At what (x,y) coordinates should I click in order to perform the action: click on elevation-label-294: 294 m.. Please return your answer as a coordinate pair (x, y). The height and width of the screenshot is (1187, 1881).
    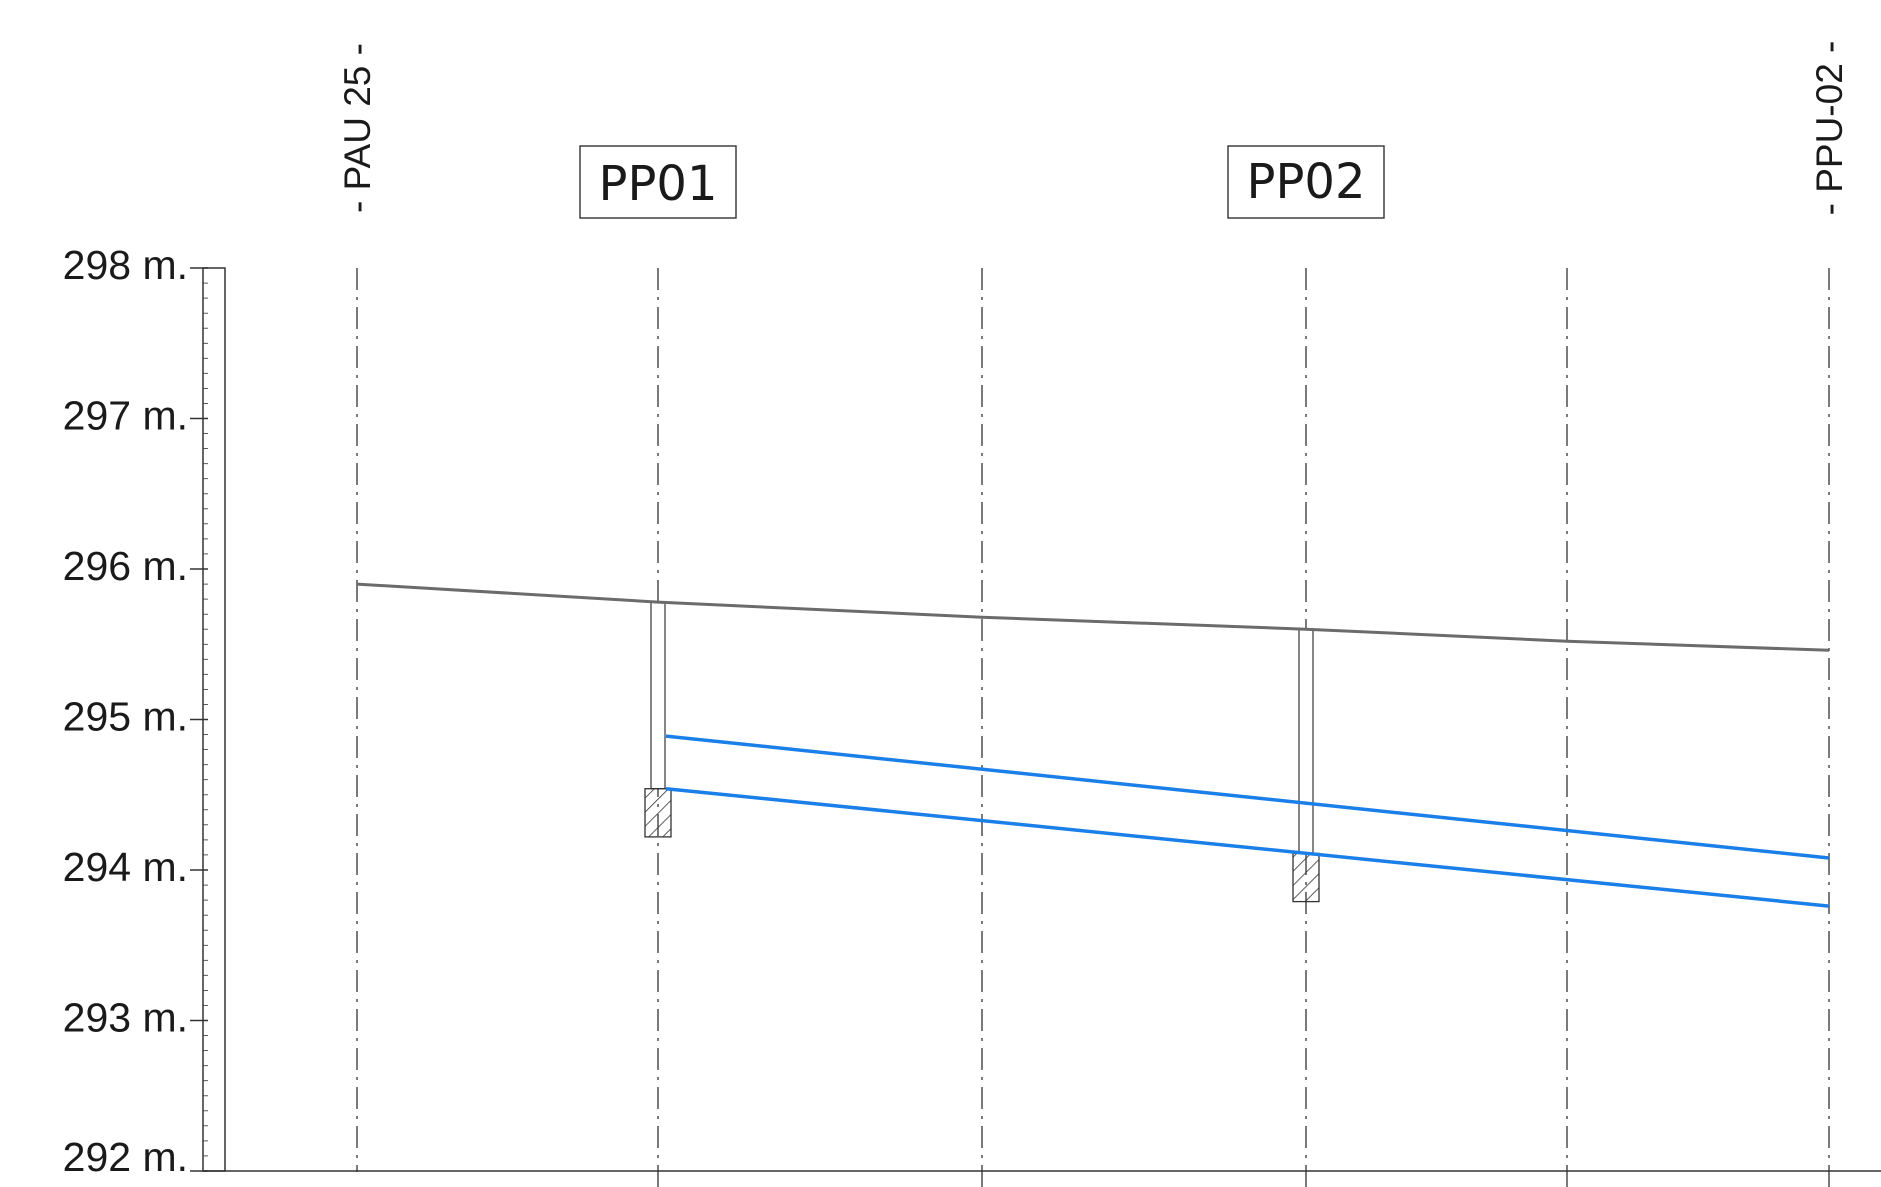
    Looking at the image, I should click on (125, 867).